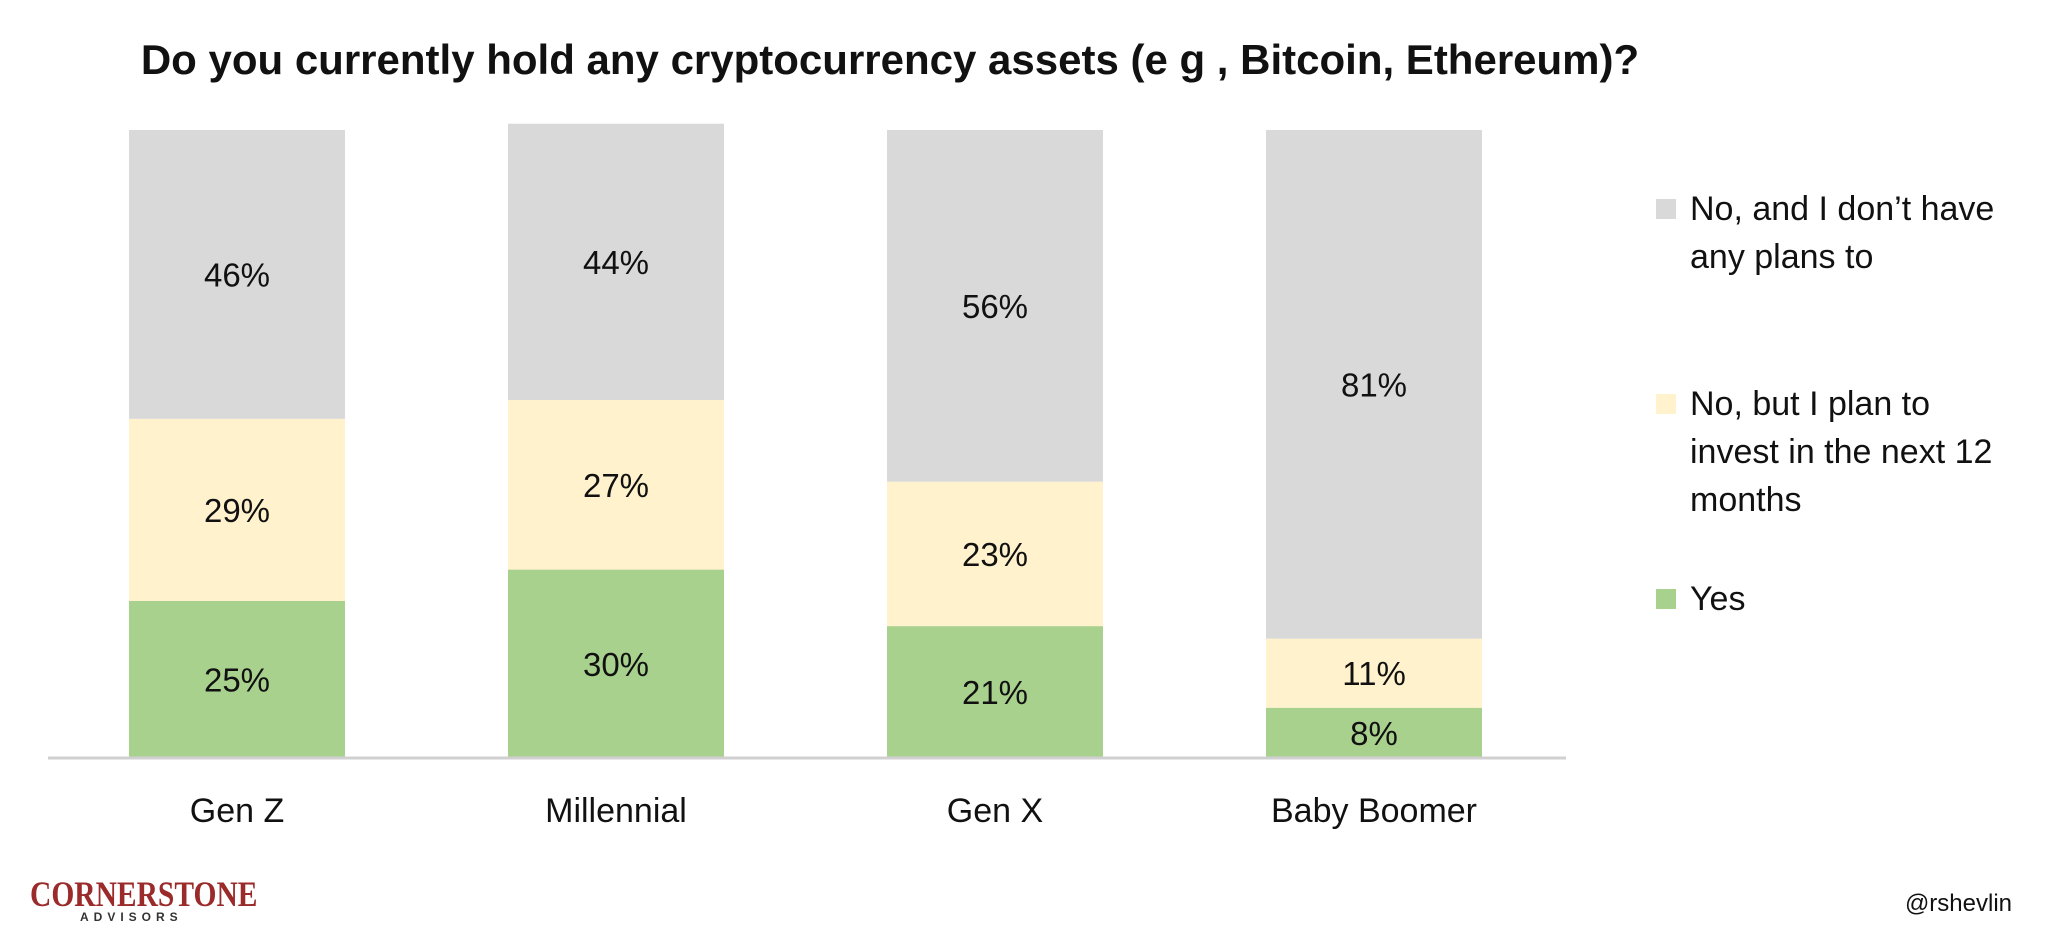 This screenshot has width=2048, height=945. What do you see at coordinates (995, 811) in the screenshot?
I see `x-tick-label-gen-x: Gen X` at bounding box center [995, 811].